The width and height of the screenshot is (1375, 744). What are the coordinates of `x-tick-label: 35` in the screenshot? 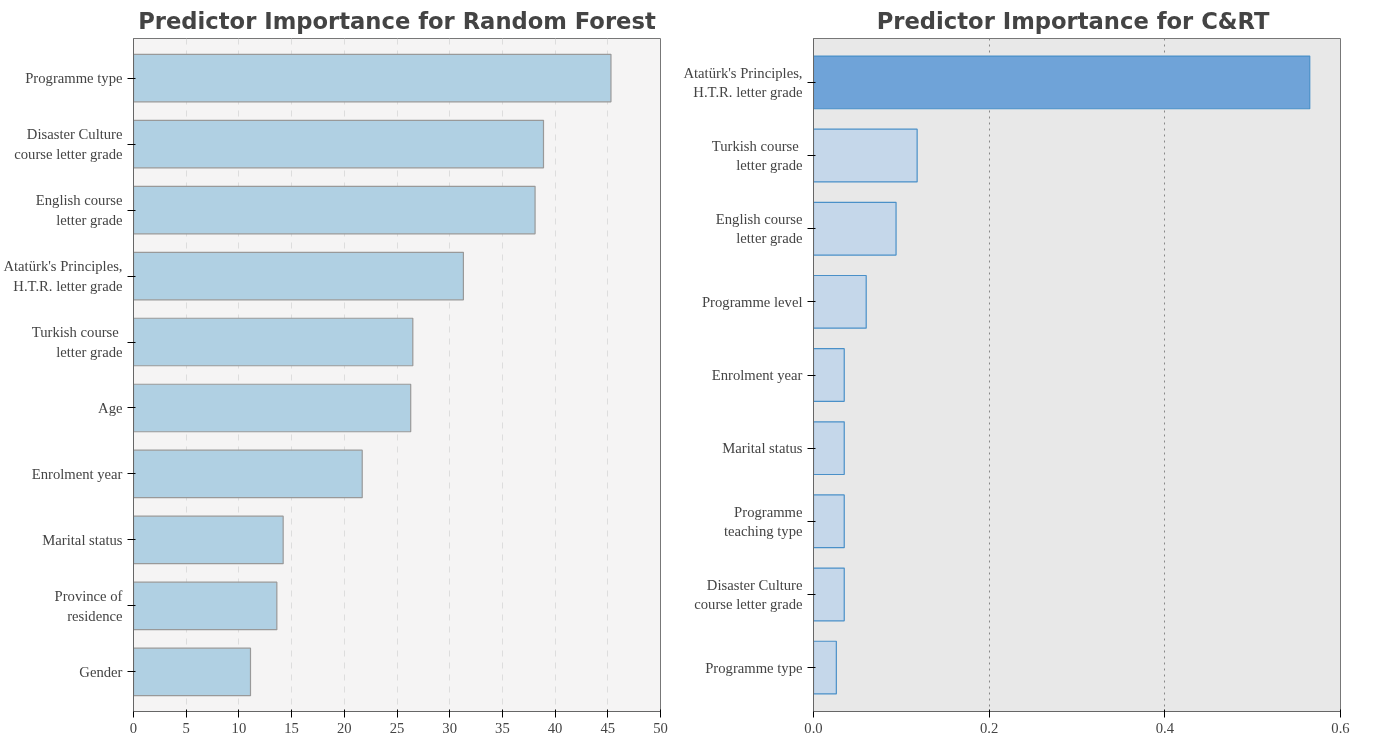 It's located at (502, 727).